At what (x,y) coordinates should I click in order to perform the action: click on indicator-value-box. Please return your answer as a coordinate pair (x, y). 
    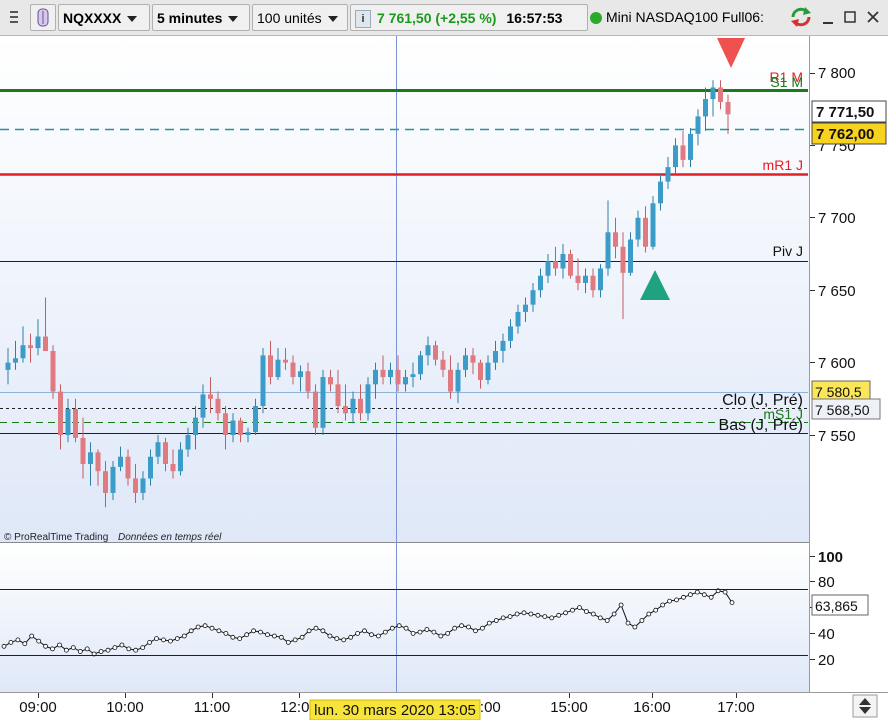
    Looking at the image, I should click on (840, 605).